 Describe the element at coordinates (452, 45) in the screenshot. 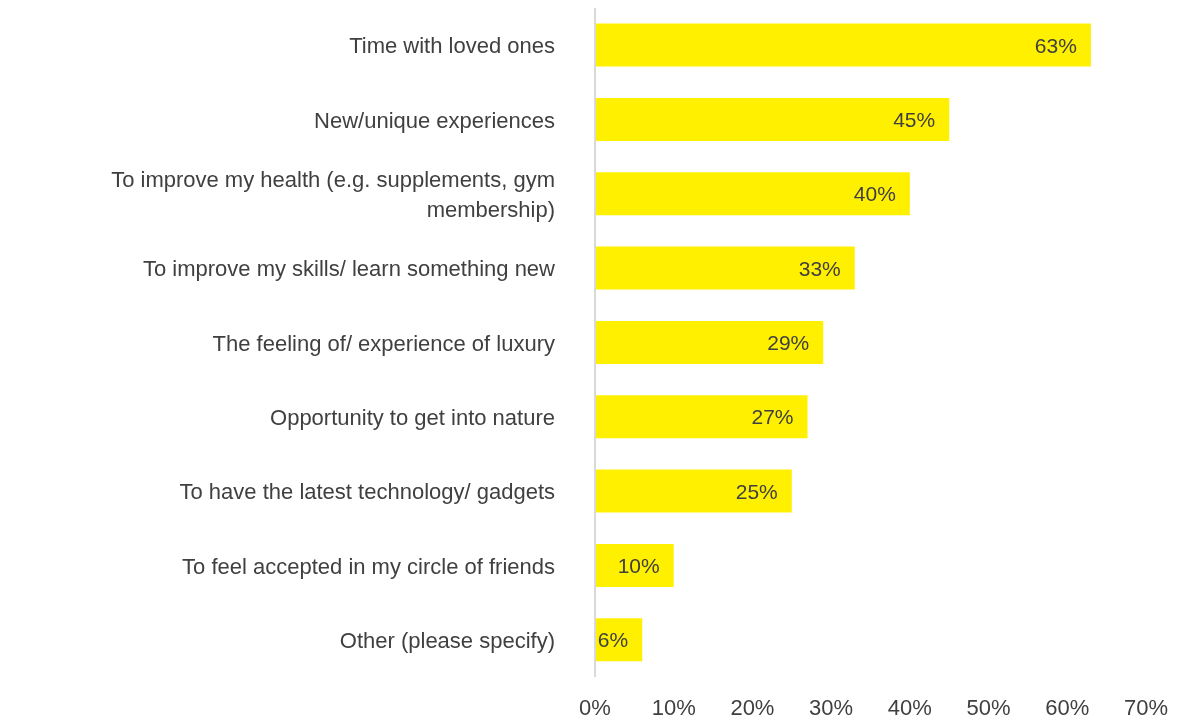

I see `y-tick-label: Time with loved ones` at that location.